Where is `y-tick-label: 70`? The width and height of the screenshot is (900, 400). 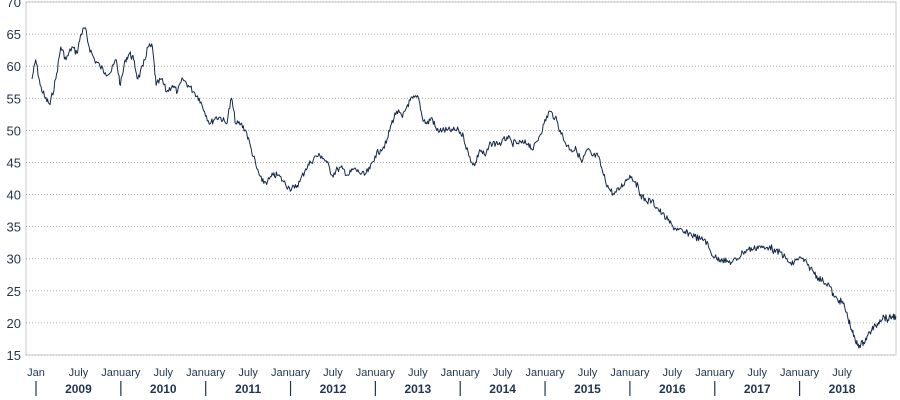 y-tick-label: 70 is located at coordinates (14, 5).